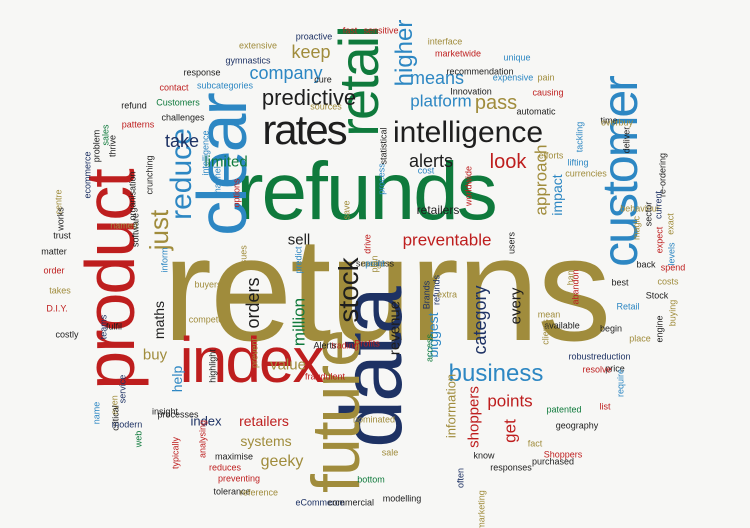 This screenshot has width=750, height=528. What do you see at coordinates (586, 173) in the screenshot?
I see `cloud-word: currencies` at bounding box center [586, 173].